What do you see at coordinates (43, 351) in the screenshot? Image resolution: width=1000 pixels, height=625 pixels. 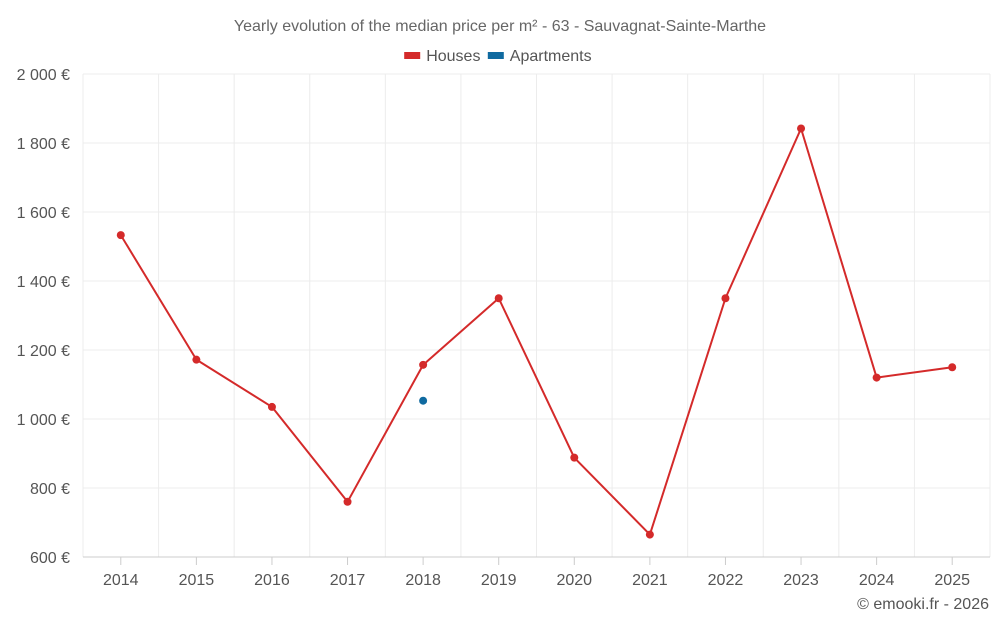 I see `y-tick-label: 1 200 €` at bounding box center [43, 351].